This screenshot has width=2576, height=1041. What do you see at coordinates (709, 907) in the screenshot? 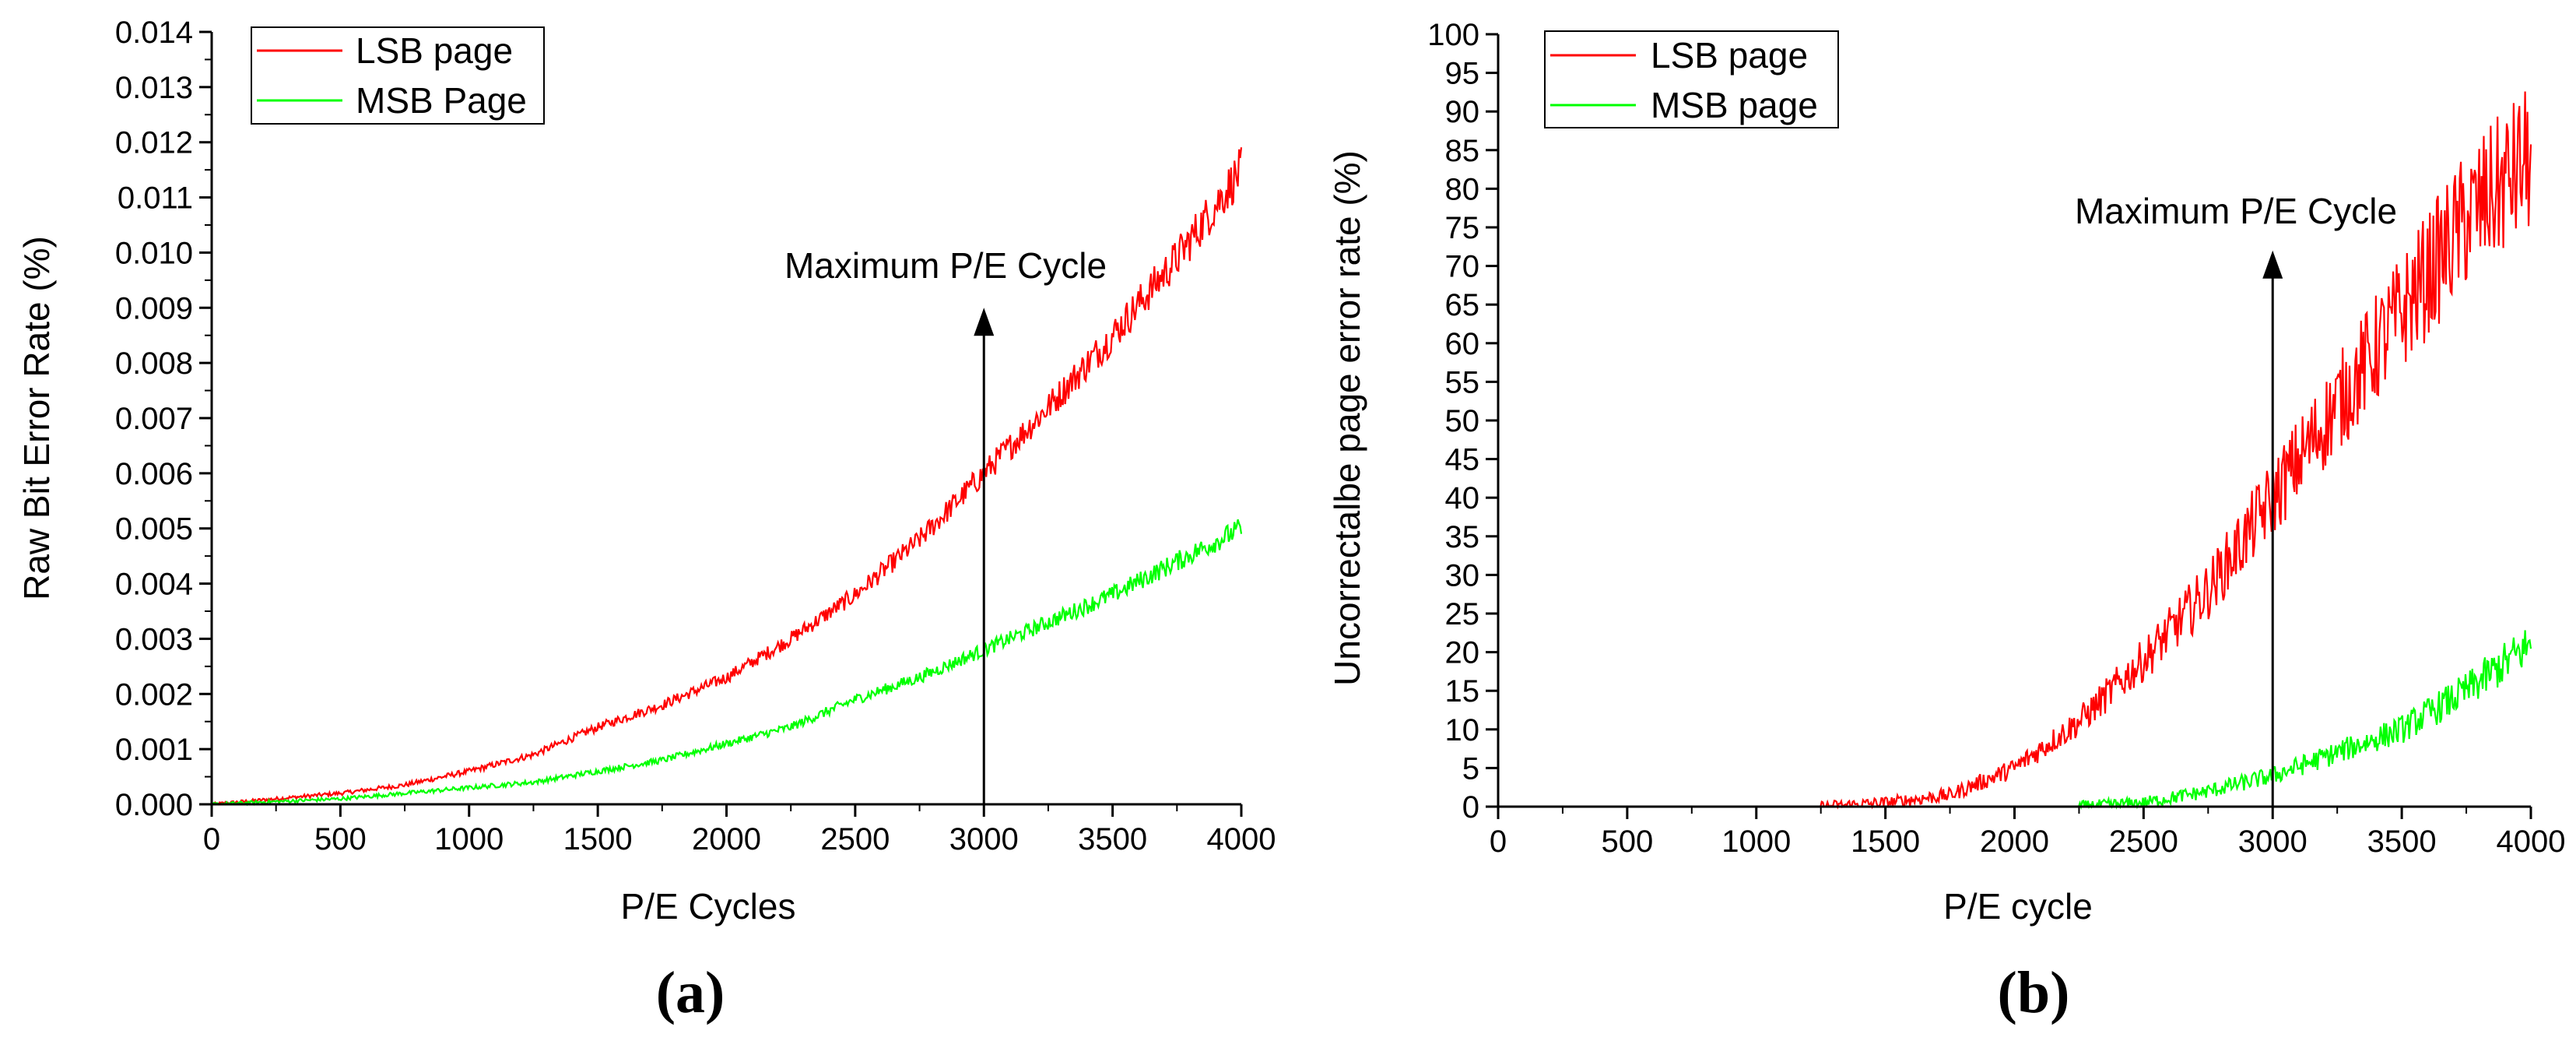
I see `chart-a-x-axis-title: P/E Cycles` at bounding box center [709, 907].